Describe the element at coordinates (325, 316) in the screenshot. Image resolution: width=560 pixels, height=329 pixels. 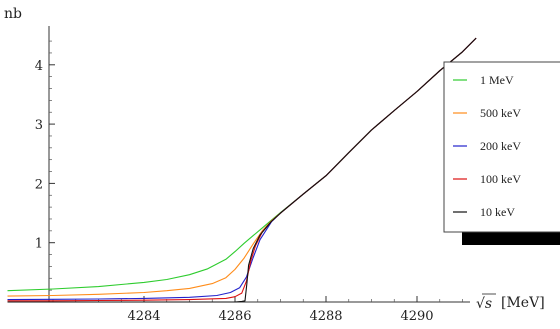
I see `x-tick-label: 4288` at that location.